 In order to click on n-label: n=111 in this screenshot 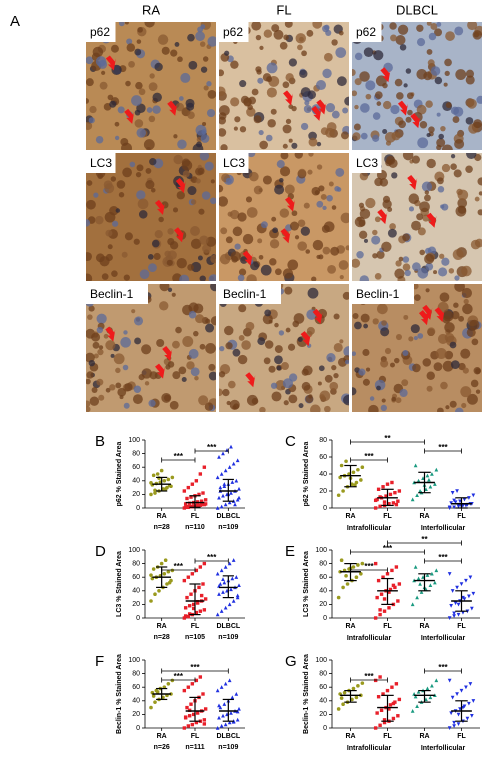, I will do `click(194, 747)`.